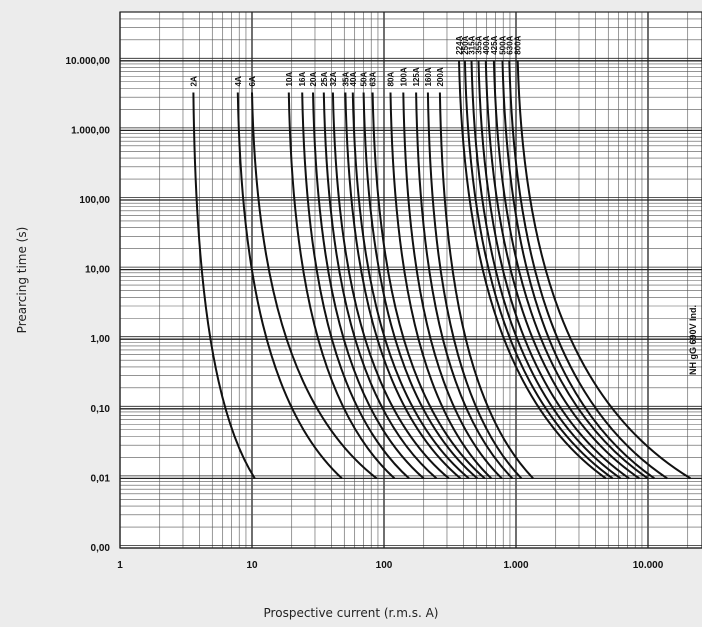 The height and width of the screenshot is (627, 702). I want to click on series-label-32A: 32A, so click(333, 79).